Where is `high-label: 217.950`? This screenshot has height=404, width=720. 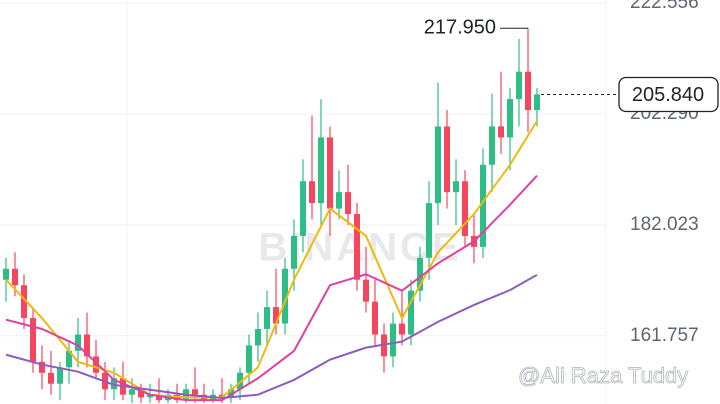 high-label: 217.950 is located at coordinates (460, 27).